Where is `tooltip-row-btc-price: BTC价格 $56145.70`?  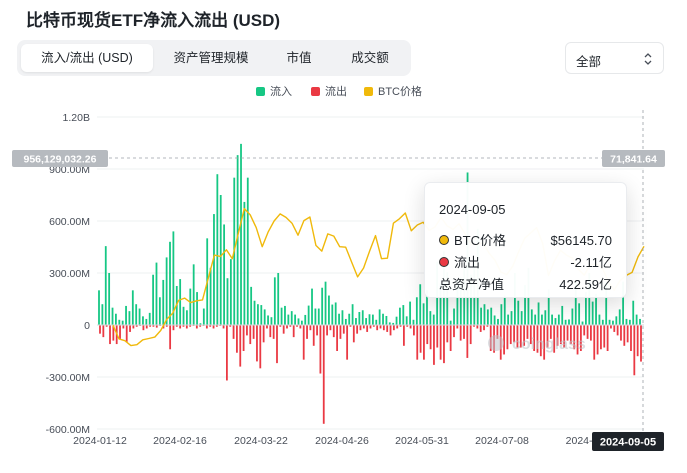
tooltip-row-btc-price: BTC价格 $56145.70 is located at coordinates (525, 241).